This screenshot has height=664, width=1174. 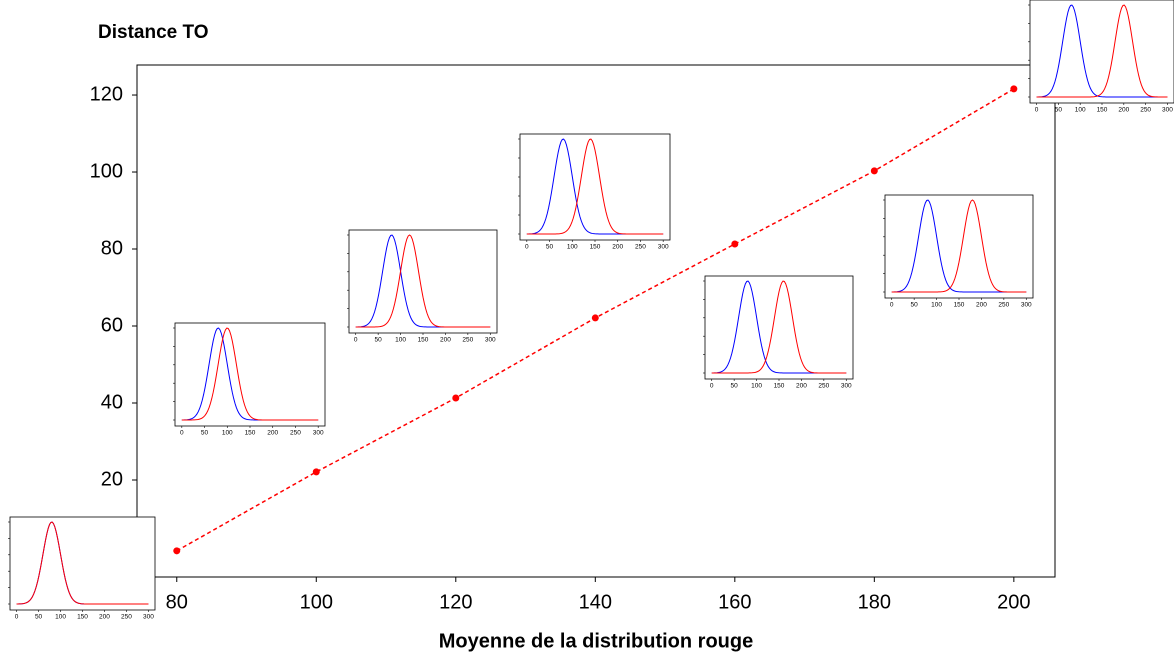 What do you see at coordinates (112, 479) in the screenshot?
I see `y-tick-label: 20` at bounding box center [112, 479].